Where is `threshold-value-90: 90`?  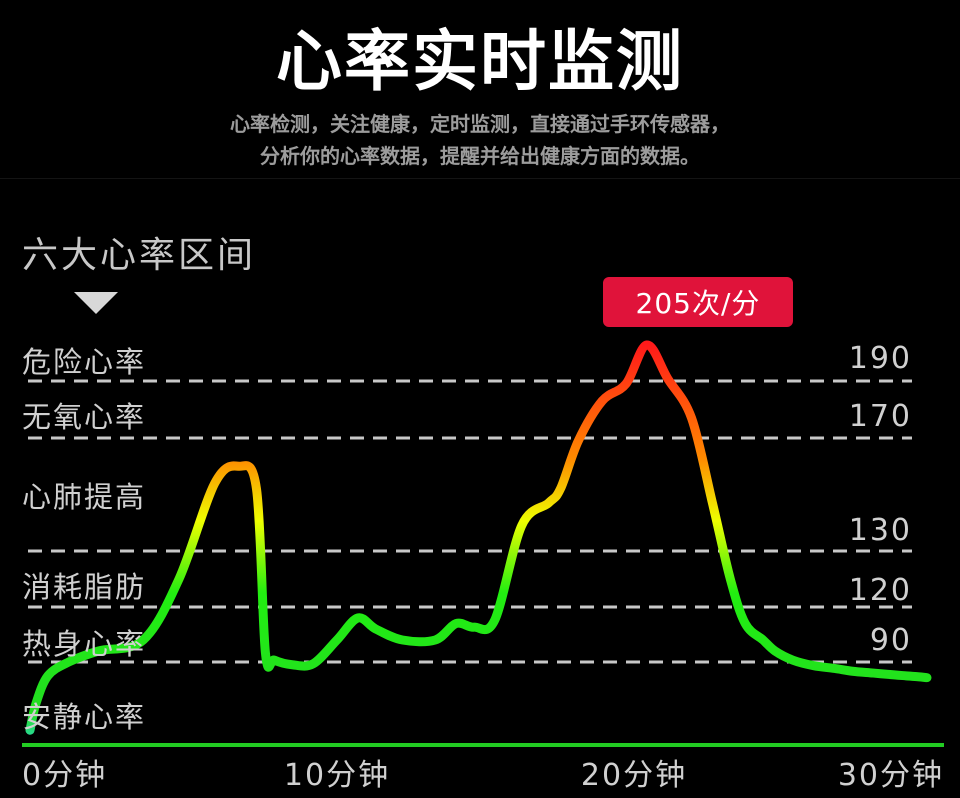
threshold-value-90: 90 is located at coordinates (891, 640).